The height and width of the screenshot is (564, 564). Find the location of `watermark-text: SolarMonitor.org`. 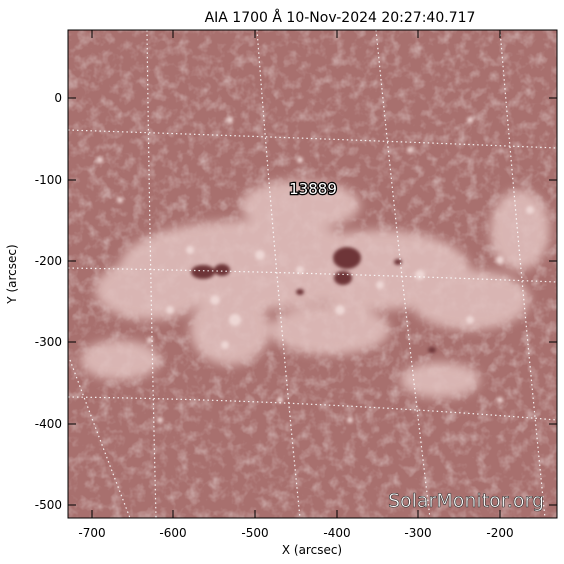

watermark-text: SolarMonitor.org is located at coordinates (466, 501).